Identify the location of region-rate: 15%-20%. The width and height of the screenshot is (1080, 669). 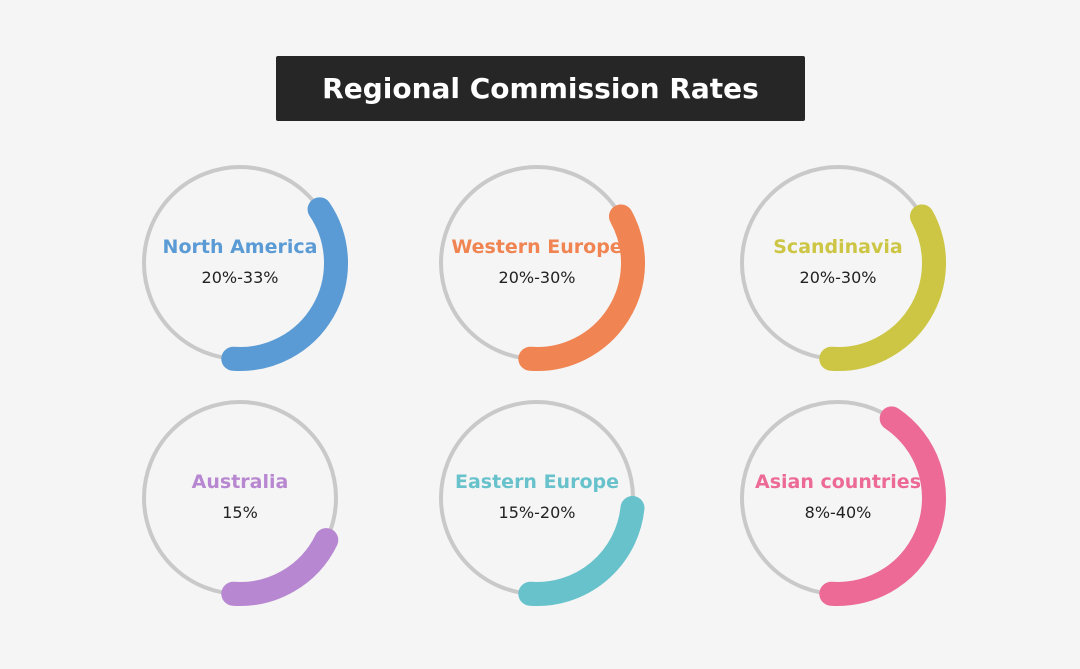
(537, 512).